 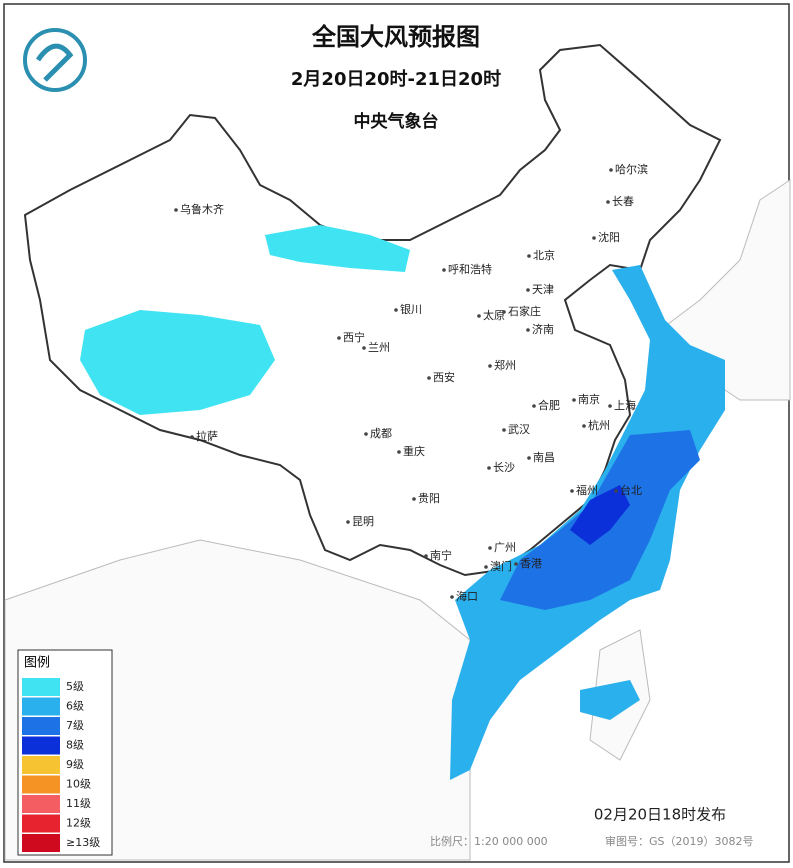 I want to click on city-label: 兰州, so click(x=379, y=347).